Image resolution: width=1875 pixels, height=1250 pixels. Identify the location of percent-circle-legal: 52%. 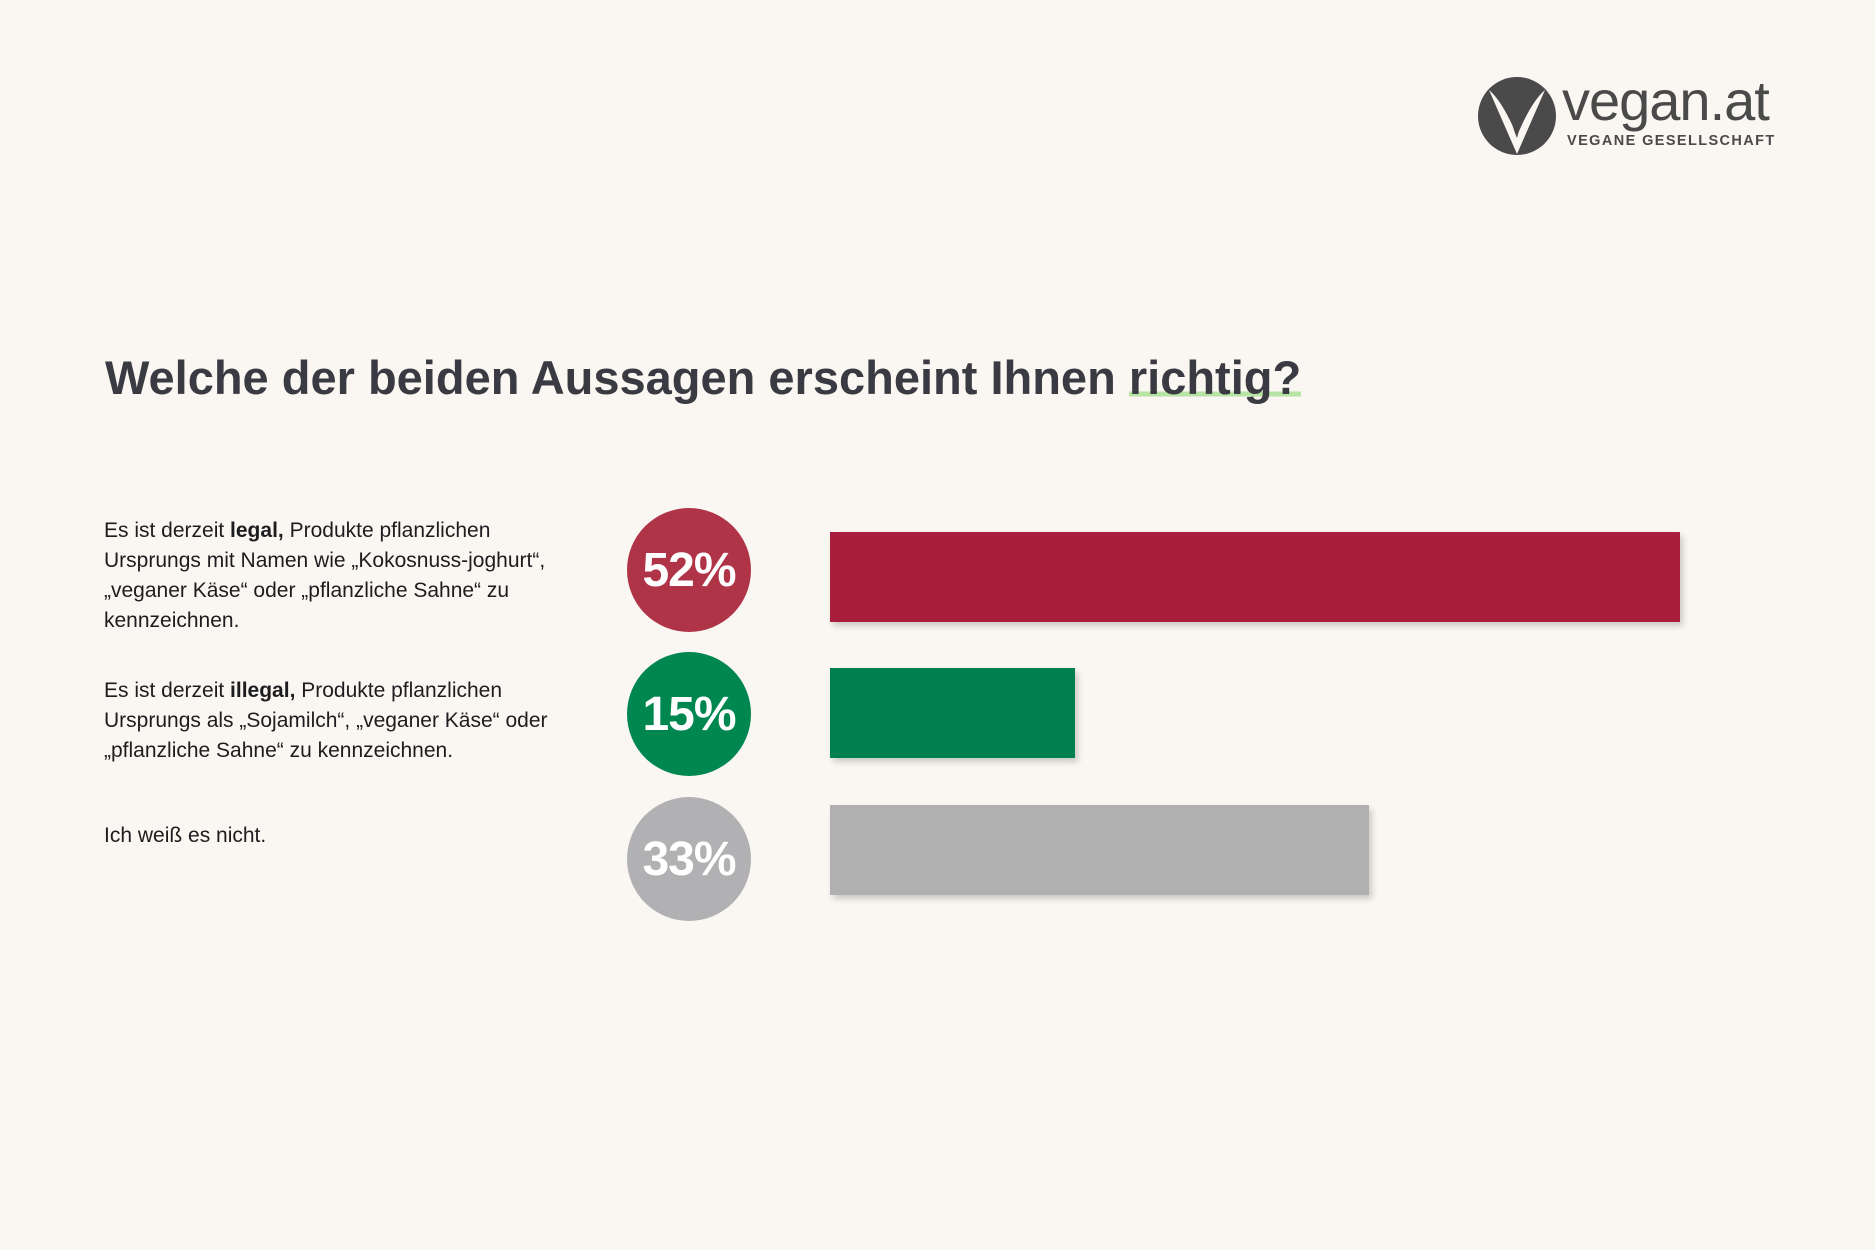
(689, 570).